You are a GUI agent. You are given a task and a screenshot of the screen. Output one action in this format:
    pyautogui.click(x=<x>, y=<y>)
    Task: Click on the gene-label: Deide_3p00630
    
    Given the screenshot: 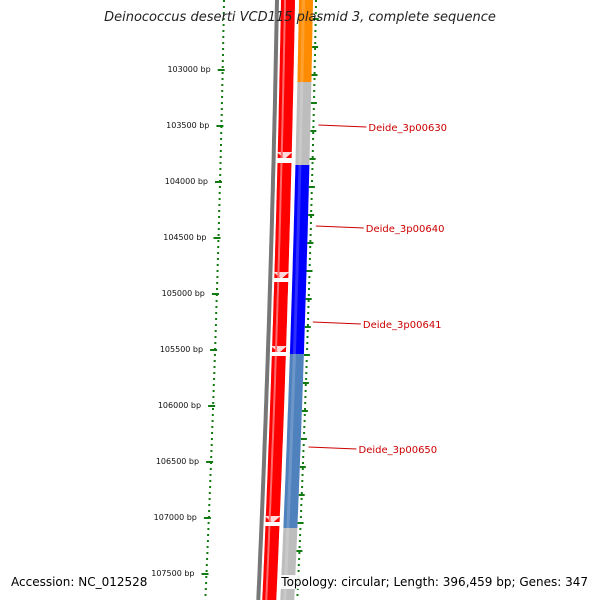 What is the action you would take?
    pyautogui.click(x=407, y=128)
    